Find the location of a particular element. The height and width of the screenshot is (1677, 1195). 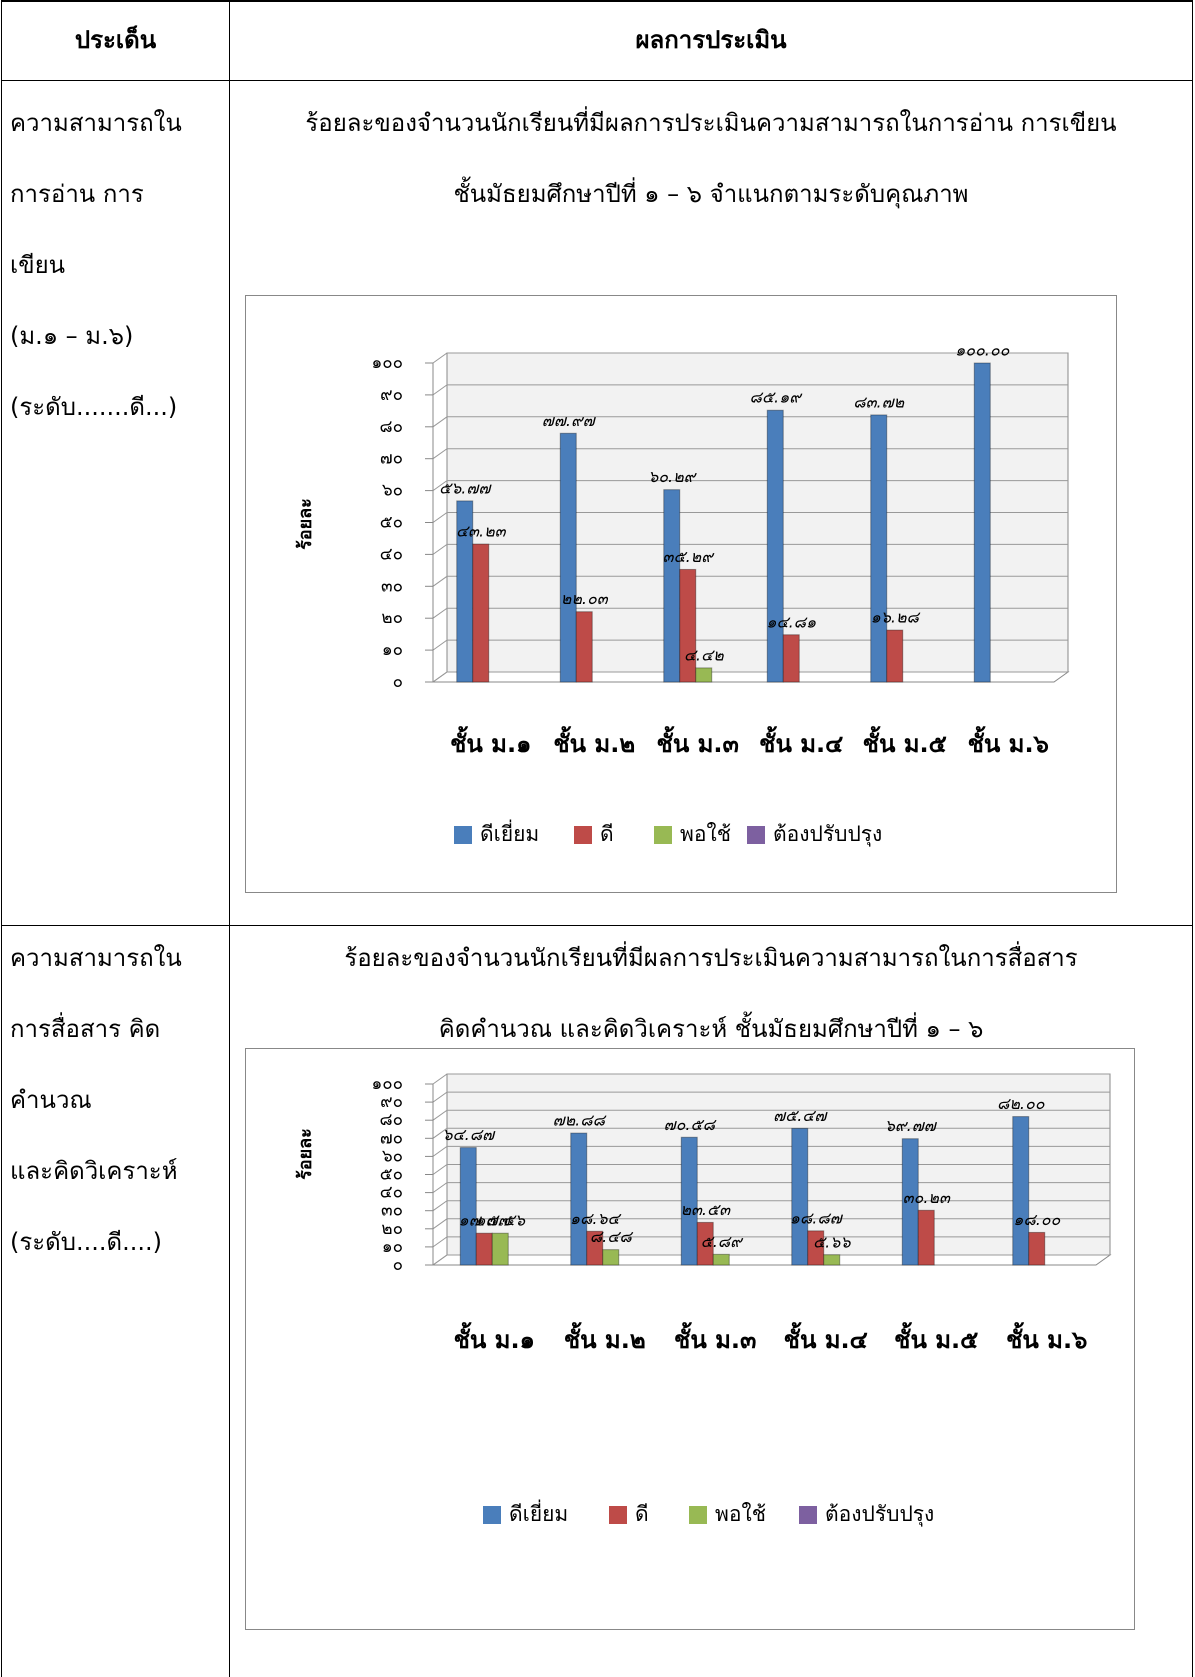

data-label: ๖๔.๘๗ is located at coordinates (469, 1134).